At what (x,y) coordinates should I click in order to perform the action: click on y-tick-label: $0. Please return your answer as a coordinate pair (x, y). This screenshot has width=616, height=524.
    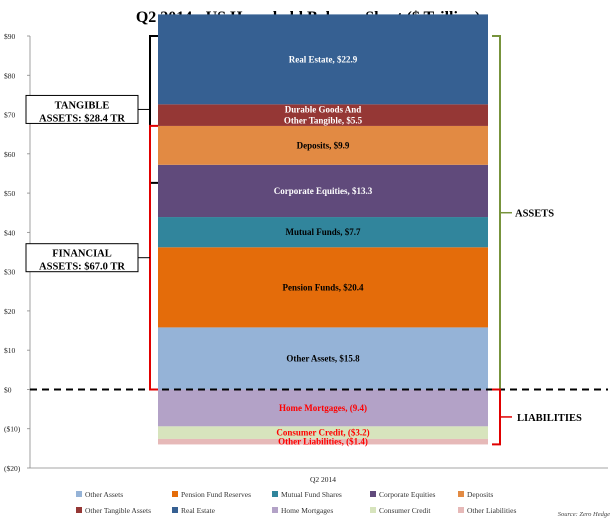
    Looking at the image, I should click on (8, 389).